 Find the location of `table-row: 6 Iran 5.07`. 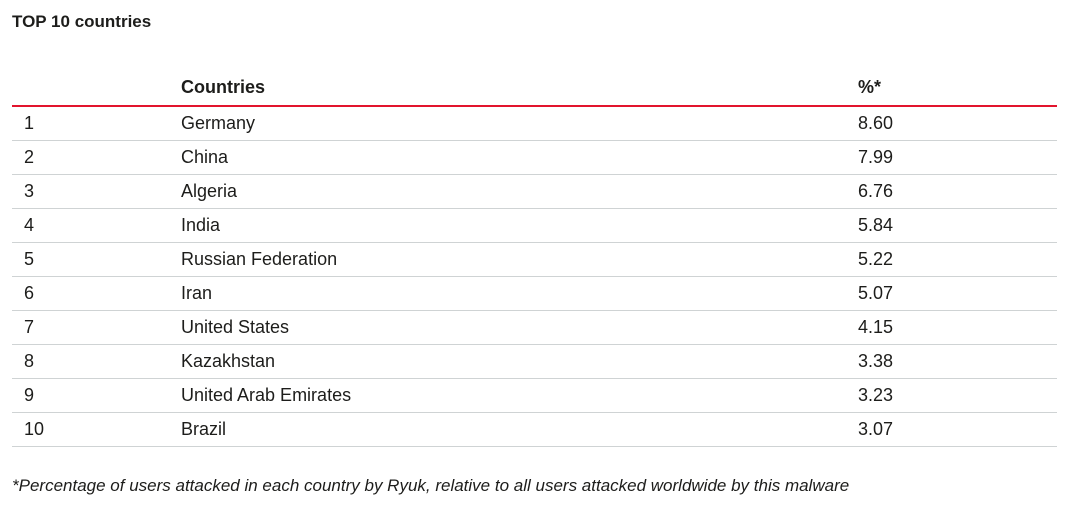

table-row: 6 Iran 5.07 is located at coordinates (534, 294).